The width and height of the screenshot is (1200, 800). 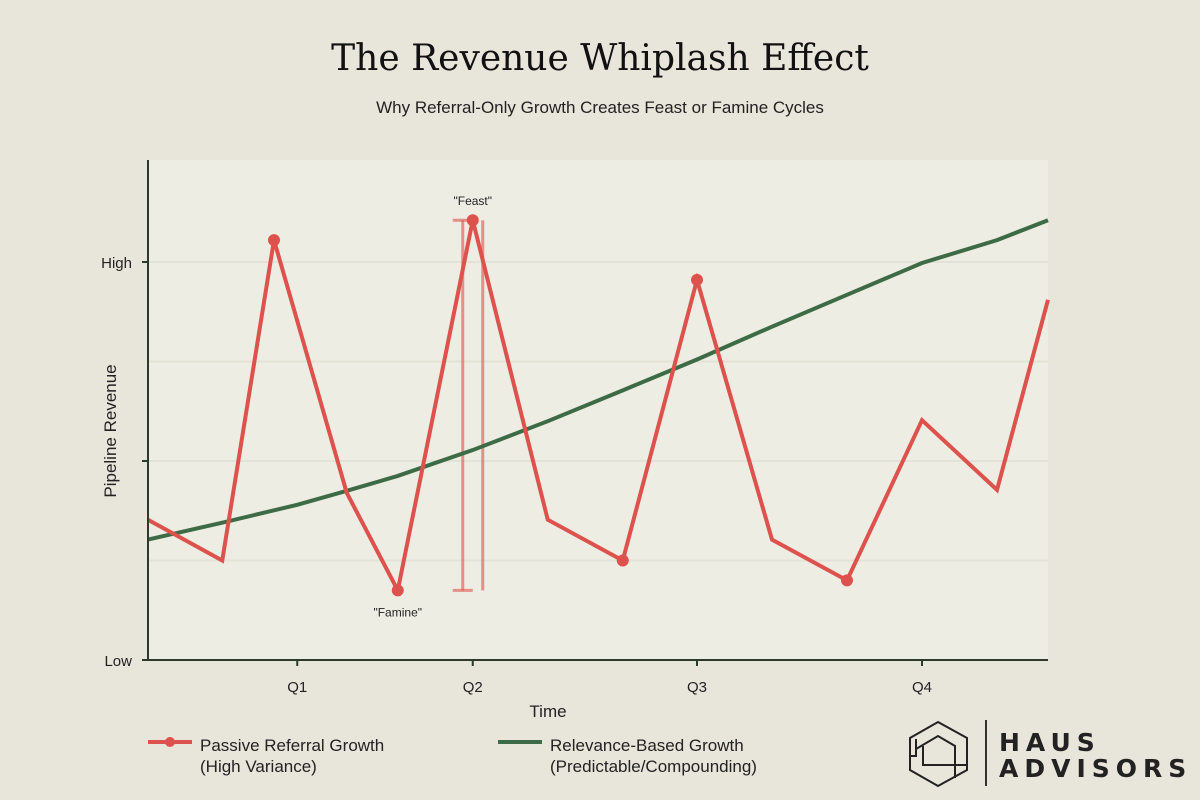 I want to click on haus-advisors-logo: HAUS ADVISORS, so click(x=1050, y=753).